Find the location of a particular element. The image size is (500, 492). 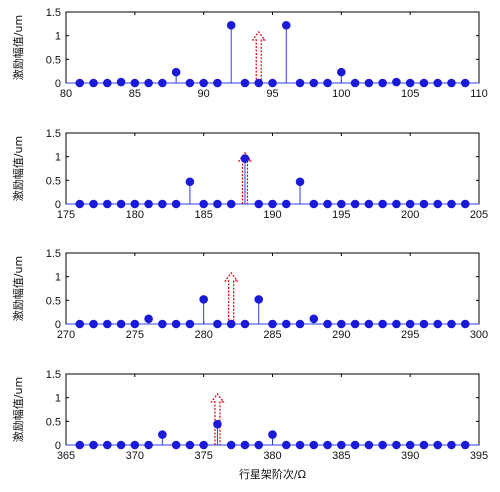

x-tick-label: 80 is located at coordinates (66, 94).